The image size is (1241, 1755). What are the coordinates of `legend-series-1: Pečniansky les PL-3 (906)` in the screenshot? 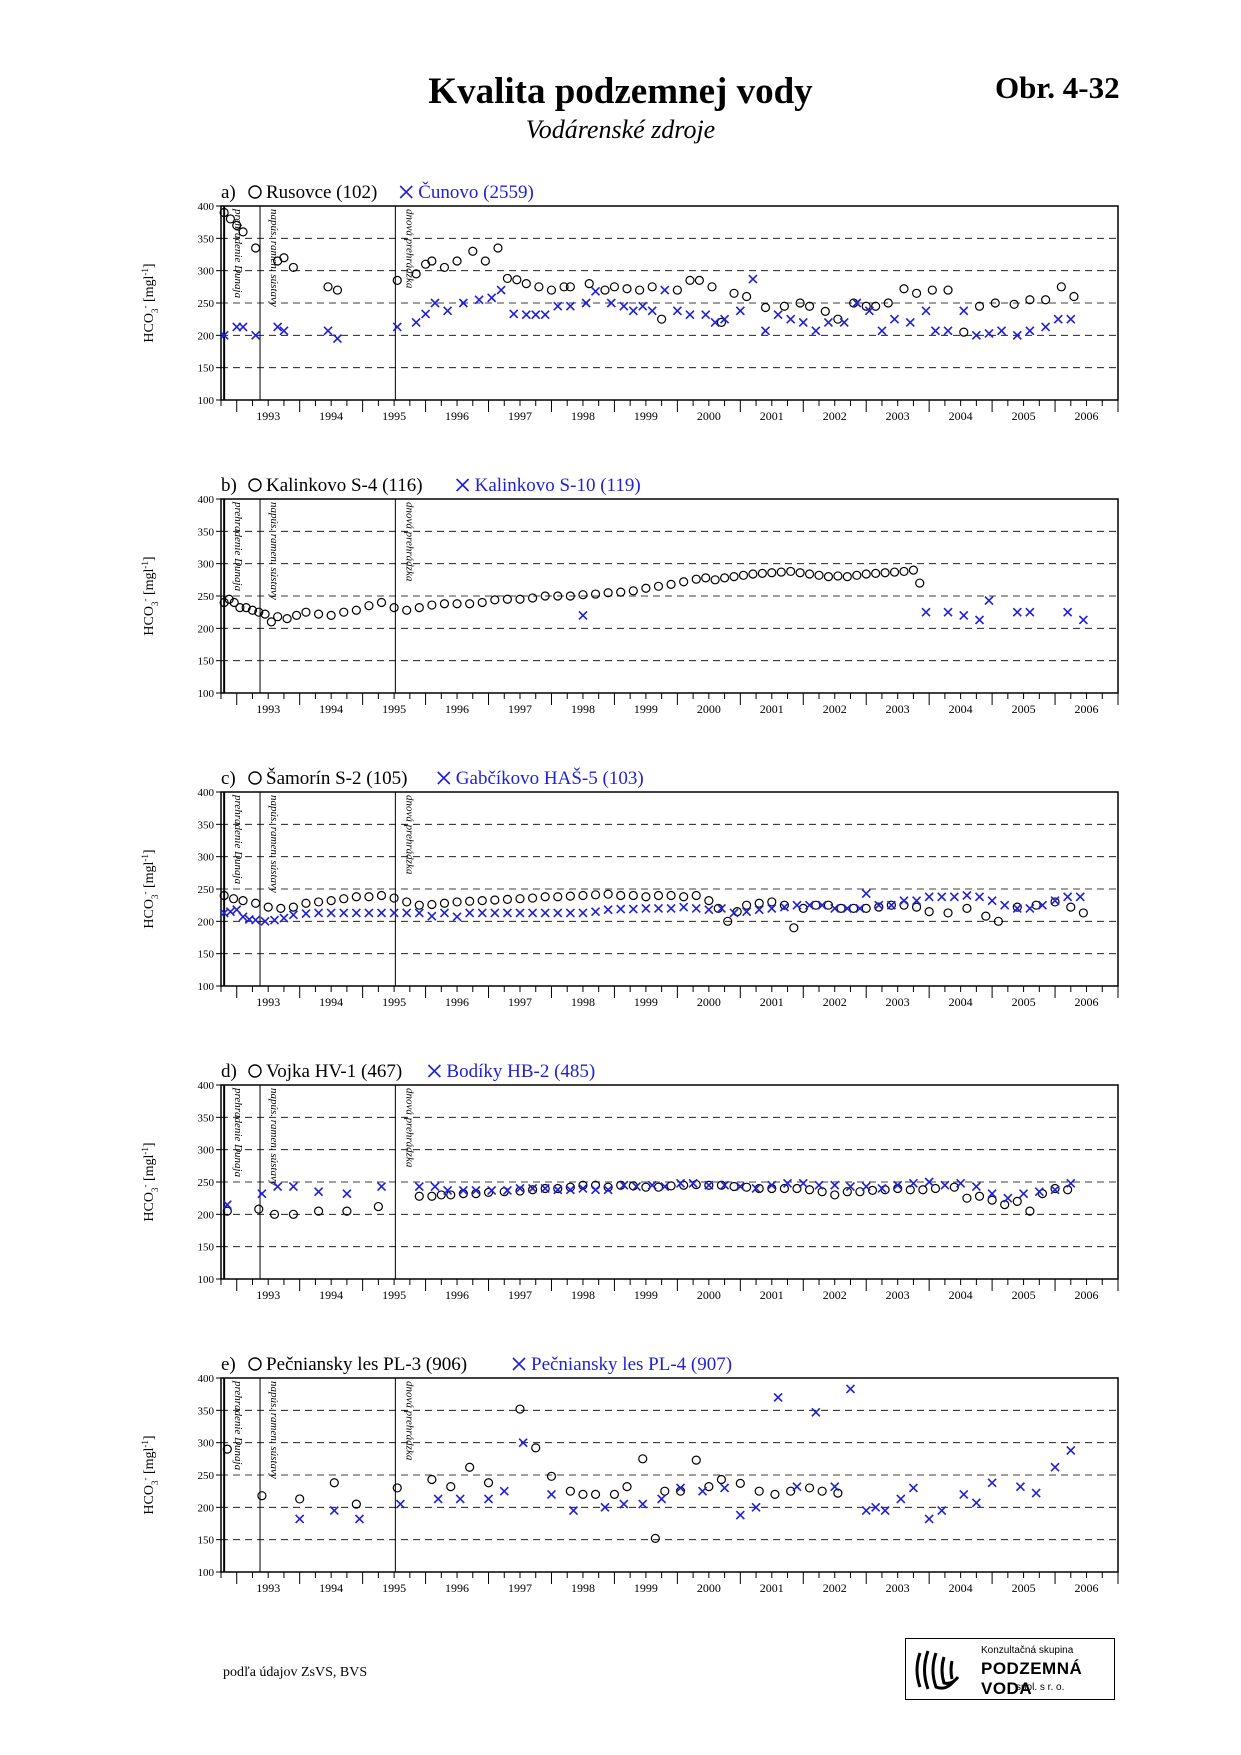 It's located at (366, 1364).